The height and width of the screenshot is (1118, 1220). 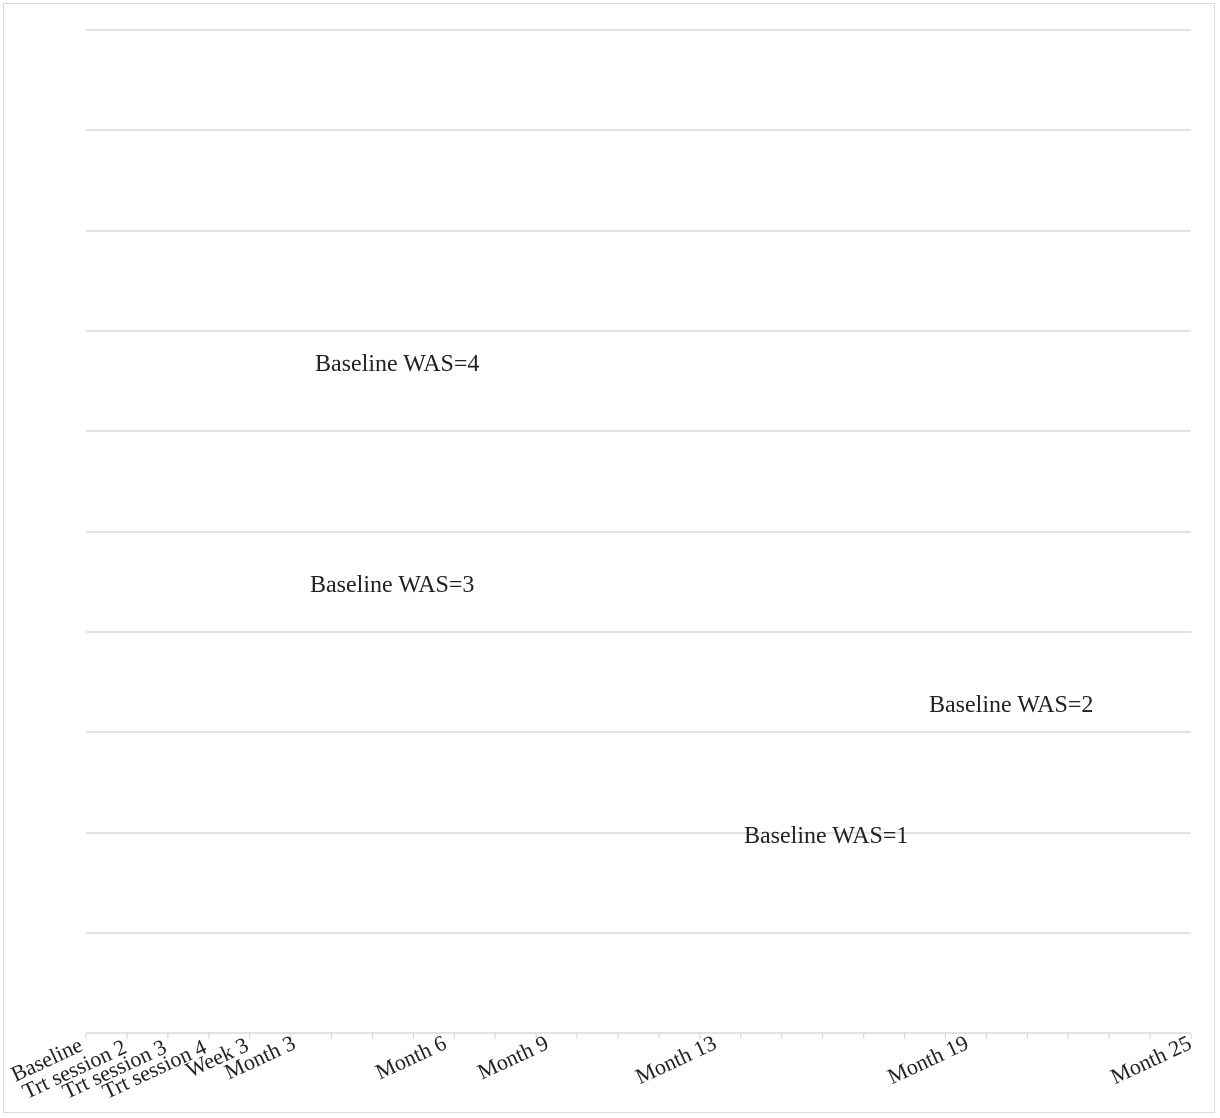 I want to click on annotation-was-3: Baseline WAS=3, so click(x=392, y=585).